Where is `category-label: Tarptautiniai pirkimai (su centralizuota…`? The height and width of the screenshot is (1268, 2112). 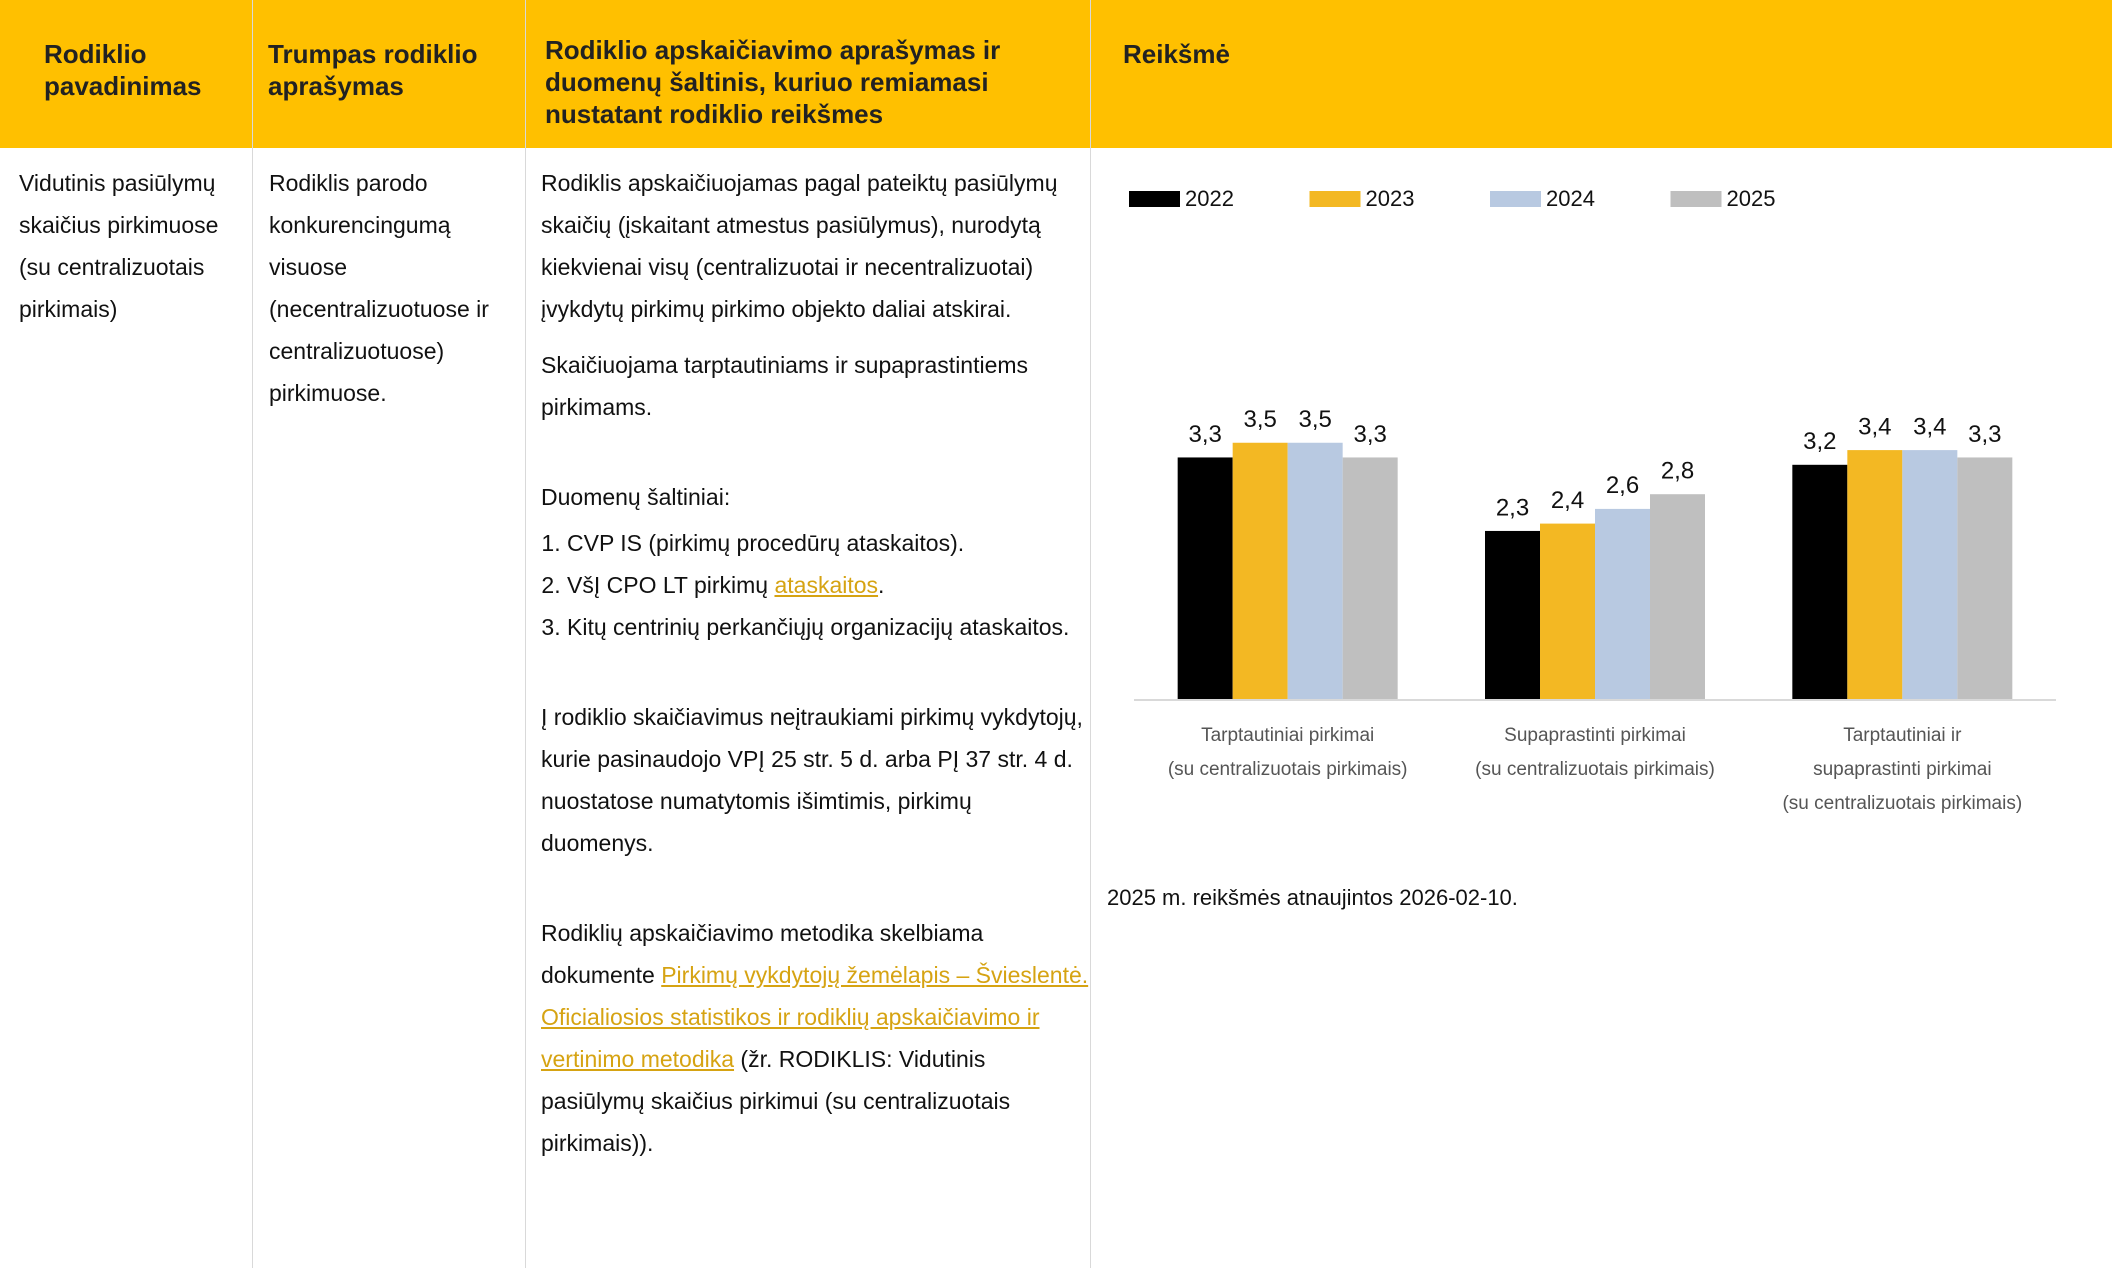
category-label: Tarptautiniai pirkimai (su centralizuota… is located at coordinates (1287, 752).